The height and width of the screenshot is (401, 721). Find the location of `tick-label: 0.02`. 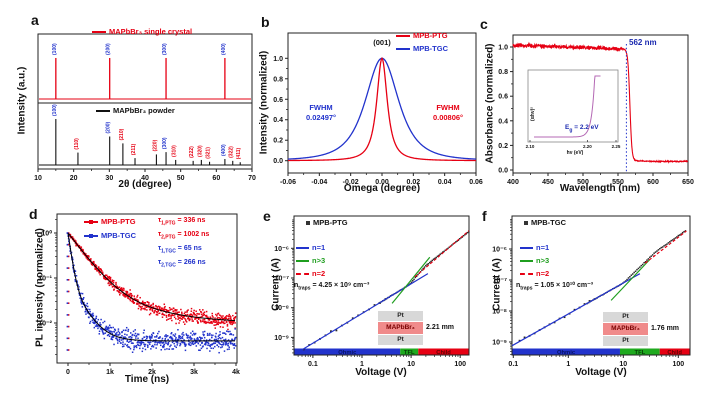

tick-label: 0.02 is located at coordinates (414, 182).